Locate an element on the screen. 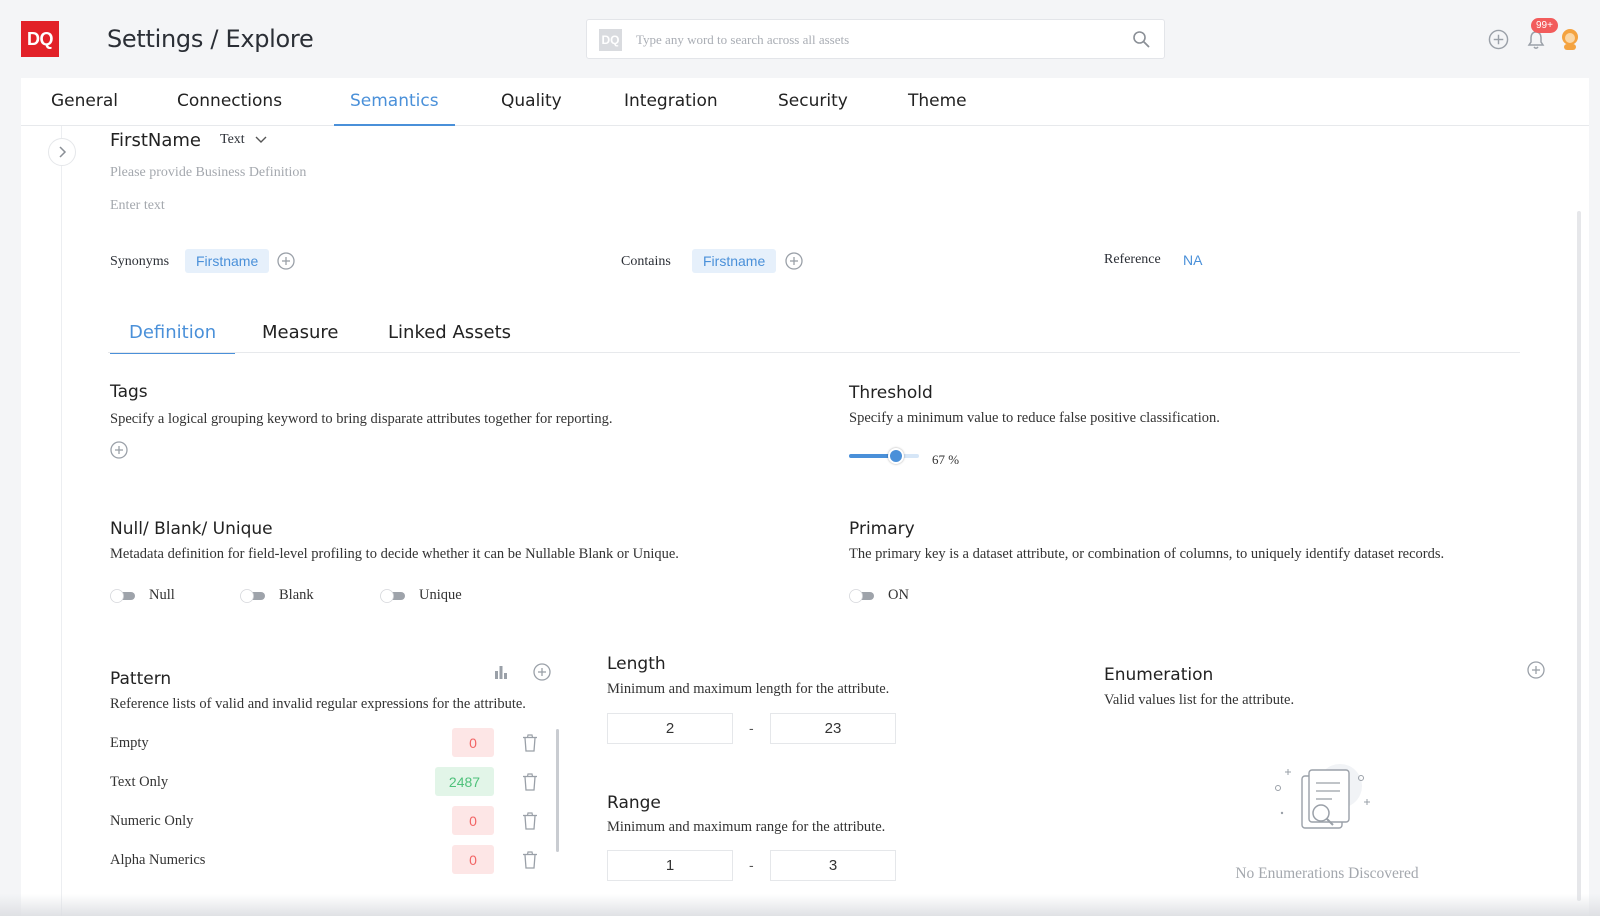 This screenshot has height=916, width=1600. primary-toggle-group: ON is located at coordinates (879, 595).